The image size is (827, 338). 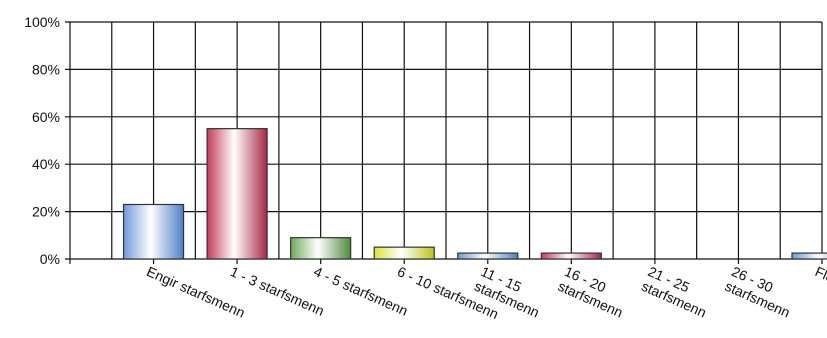 What do you see at coordinates (820, 276) in the screenshot?
I see `x-category-label: Fleiri` at bounding box center [820, 276].